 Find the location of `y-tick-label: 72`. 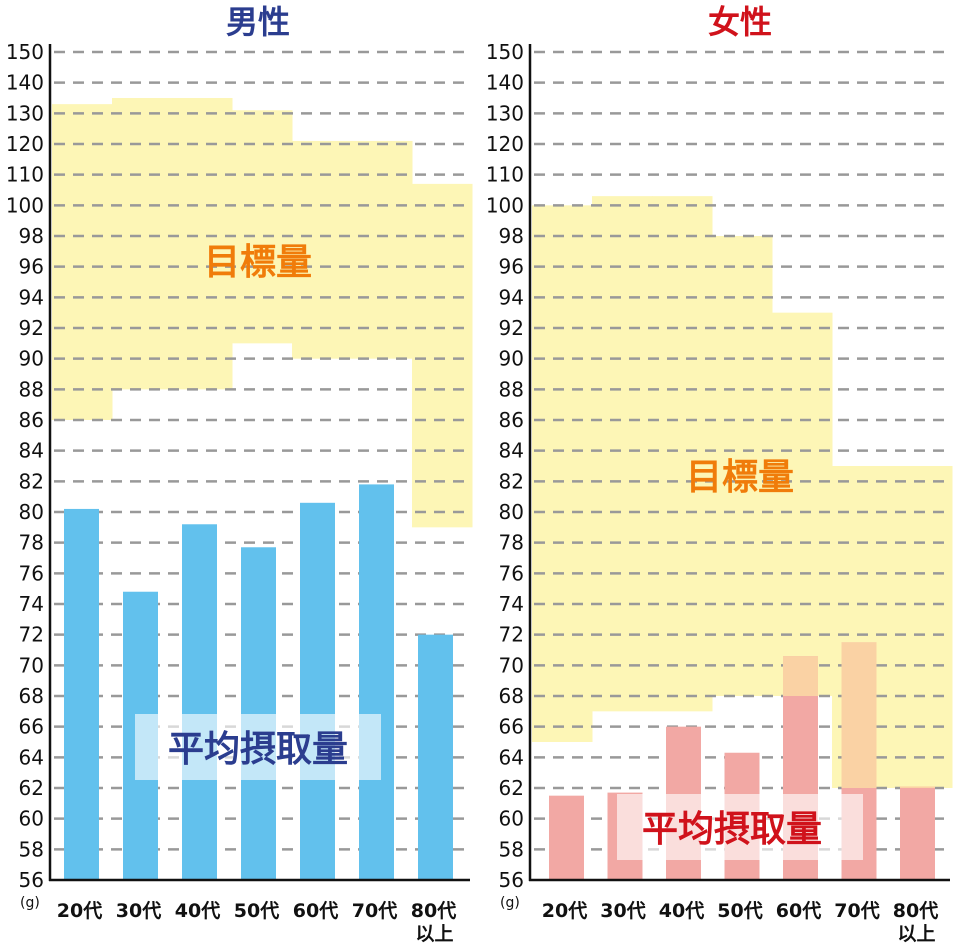

y-tick-label: 72 is located at coordinates (31, 635).